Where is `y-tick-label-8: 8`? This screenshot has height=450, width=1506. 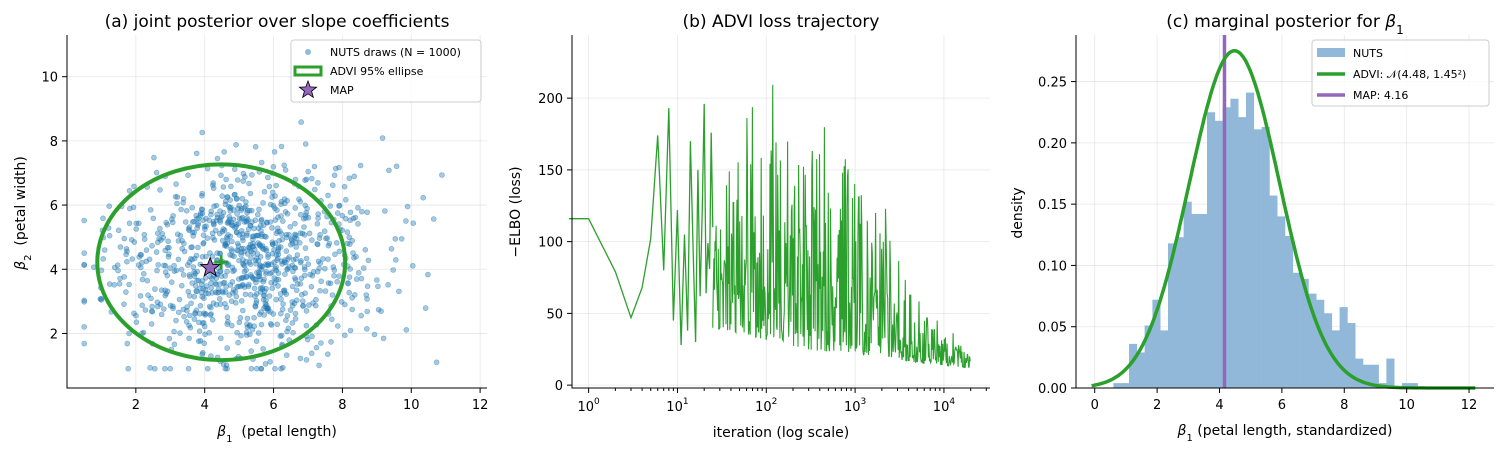
y-tick-label-8: 8 is located at coordinates (54, 142).